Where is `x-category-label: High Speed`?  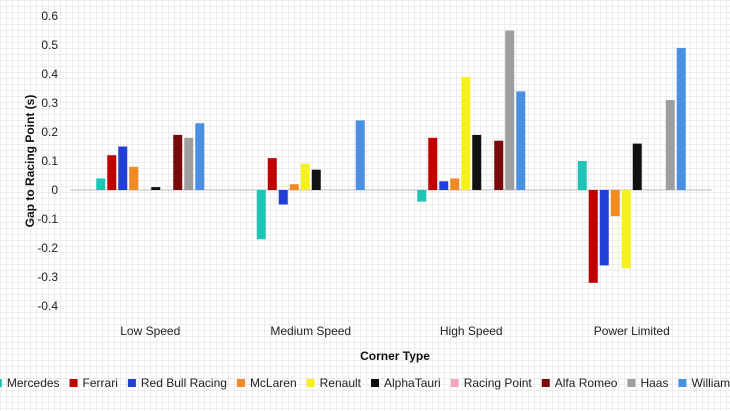
x-category-label: High Speed is located at coordinates (471, 331).